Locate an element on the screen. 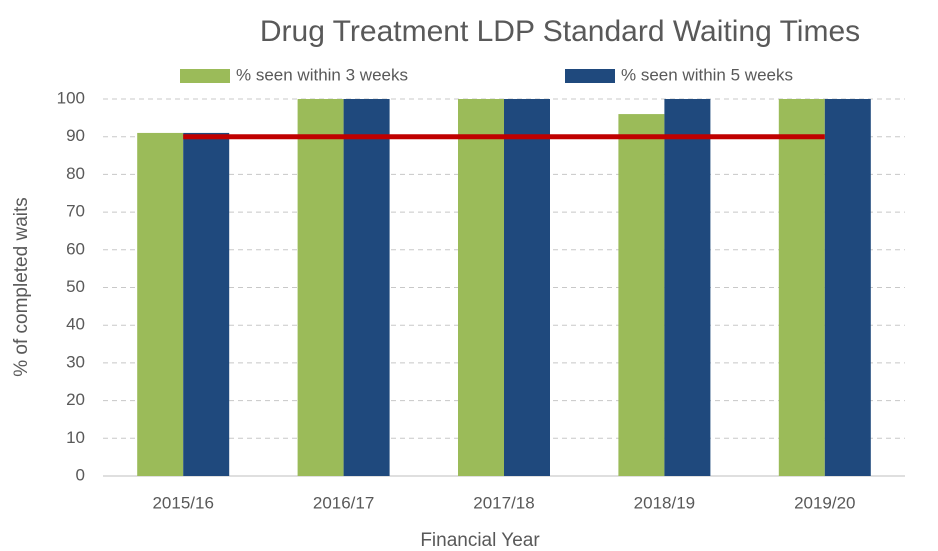 The width and height of the screenshot is (938, 551). y-tick-label: 50 is located at coordinates (75, 286).